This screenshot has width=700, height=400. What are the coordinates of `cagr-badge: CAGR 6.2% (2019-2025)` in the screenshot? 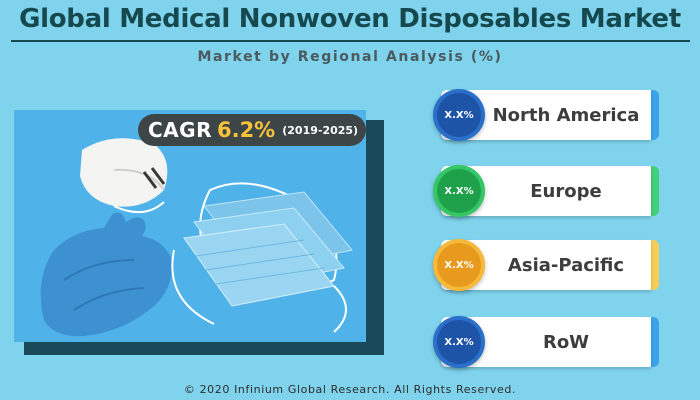 It's located at (252, 130).